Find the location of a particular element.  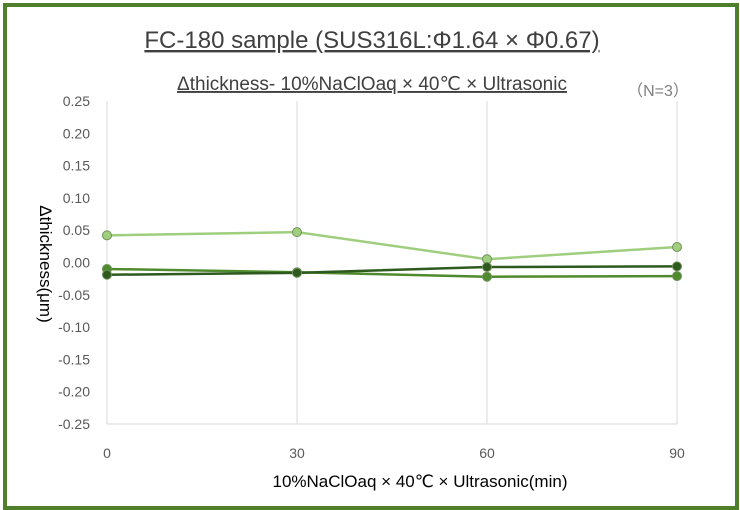

y-tick-label: -0.25 is located at coordinates (74, 424).